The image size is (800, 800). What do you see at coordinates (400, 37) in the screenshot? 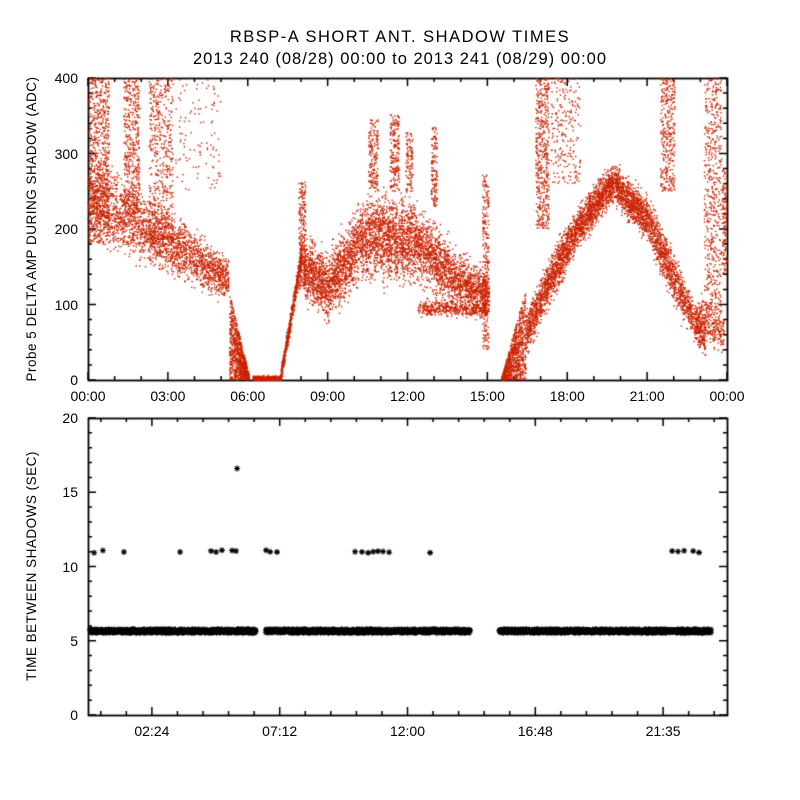
I see `chart-title: RBSP-A SHORT ANT. SHADOW TIMES` at bounding box center [400, 37].